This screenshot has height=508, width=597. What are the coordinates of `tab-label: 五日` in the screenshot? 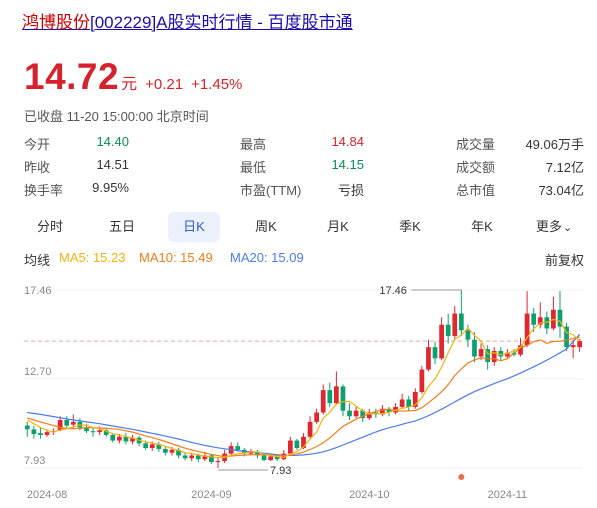 It's located at (121, 226).